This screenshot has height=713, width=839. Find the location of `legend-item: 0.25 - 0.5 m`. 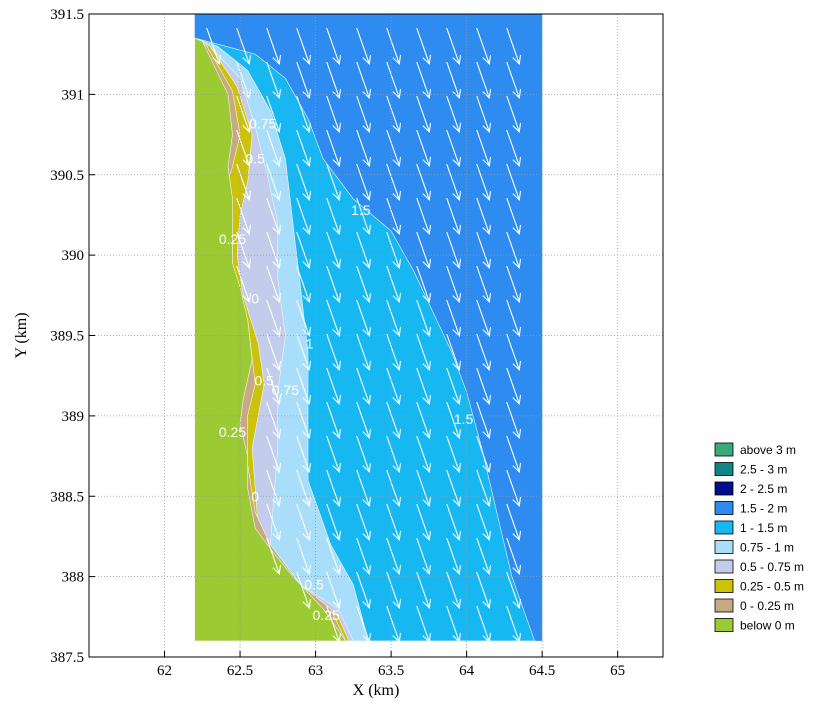

legend-item: 0.25 - 0.5 m is located at coordinates (759, 586).